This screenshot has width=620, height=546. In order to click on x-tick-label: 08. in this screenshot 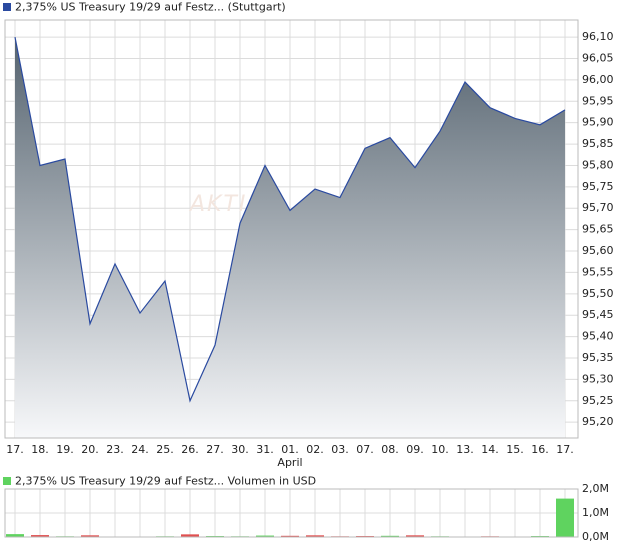, I will do `click(390, 449)`.